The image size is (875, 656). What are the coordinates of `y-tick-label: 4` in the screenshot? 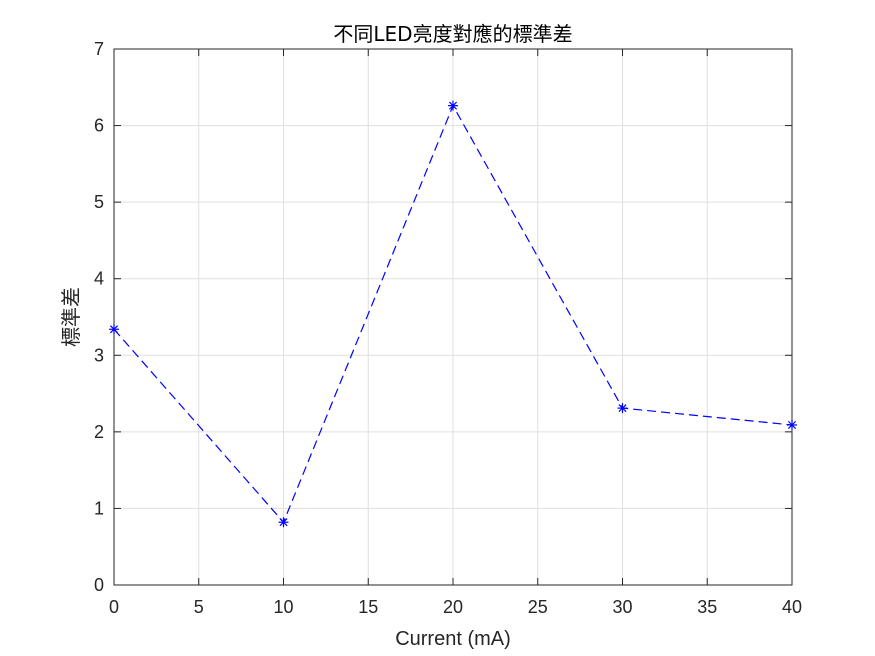 It's located at (99, 279).